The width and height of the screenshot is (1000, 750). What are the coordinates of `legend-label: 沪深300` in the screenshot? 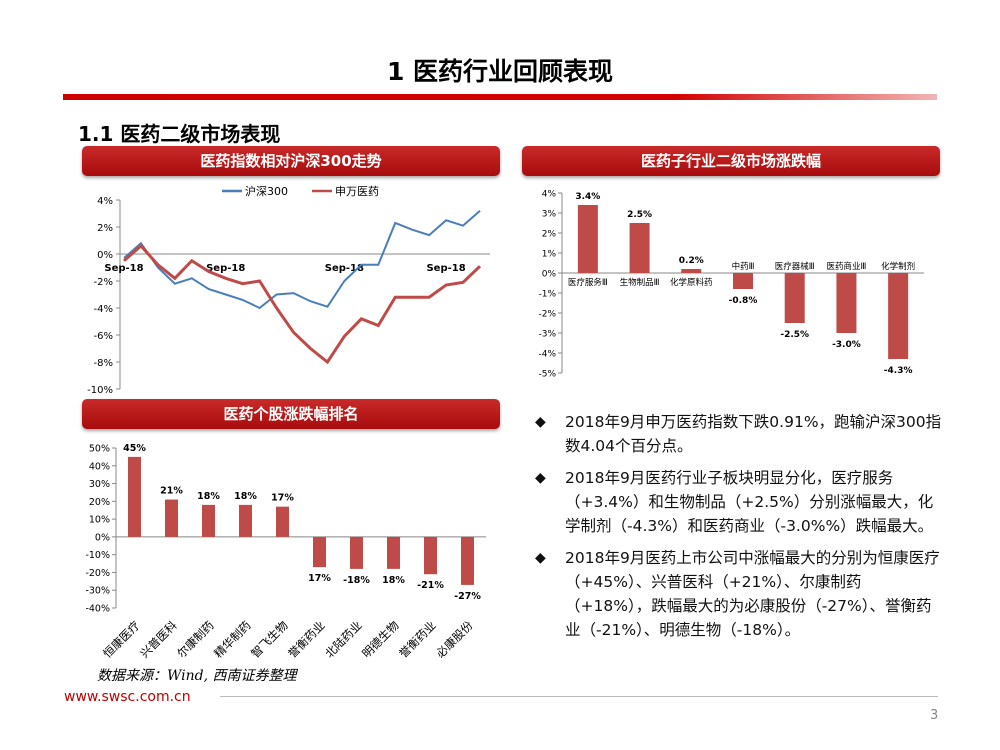 It's located at (266, 191).